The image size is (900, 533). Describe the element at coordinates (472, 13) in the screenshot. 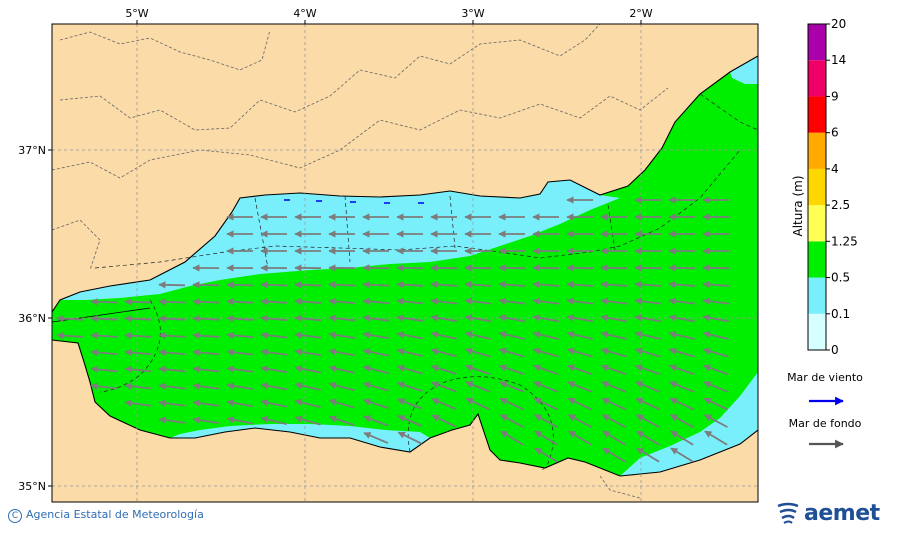

I see `lon-label-3w: 3°W` at that location.